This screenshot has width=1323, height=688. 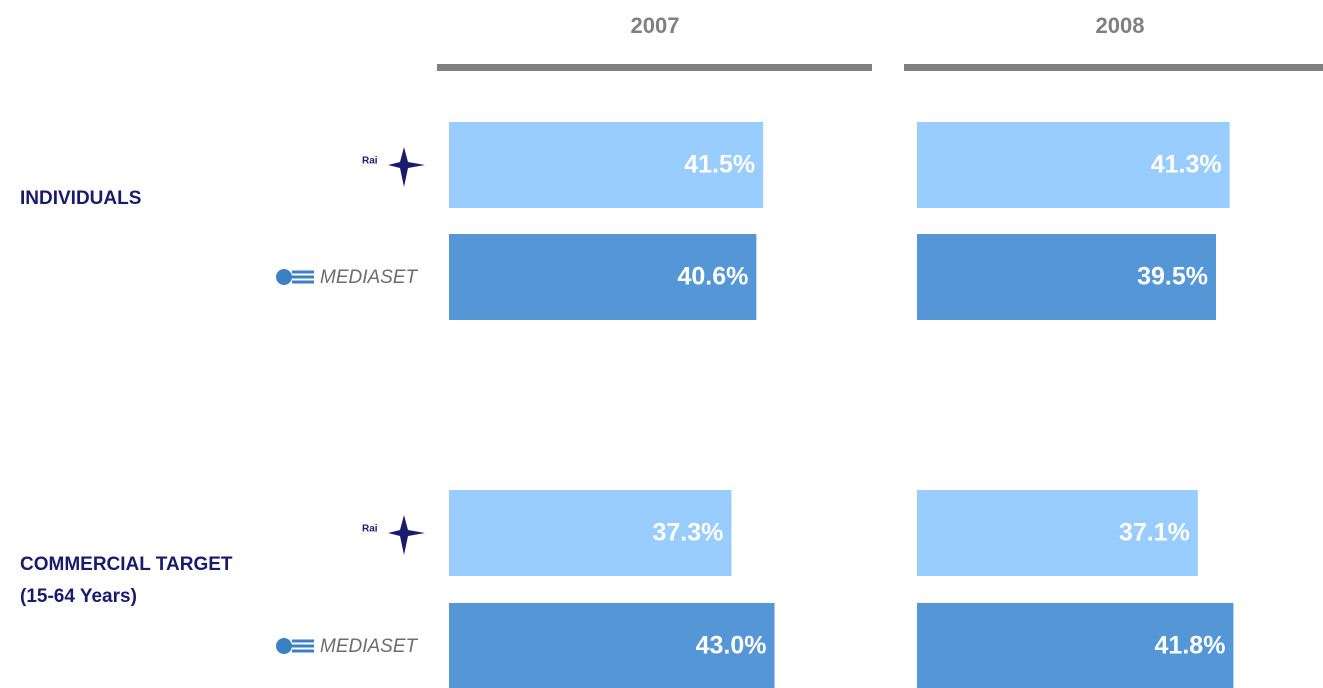 I want to click on value-label: 41.3%, so click(x=1186, y=165).